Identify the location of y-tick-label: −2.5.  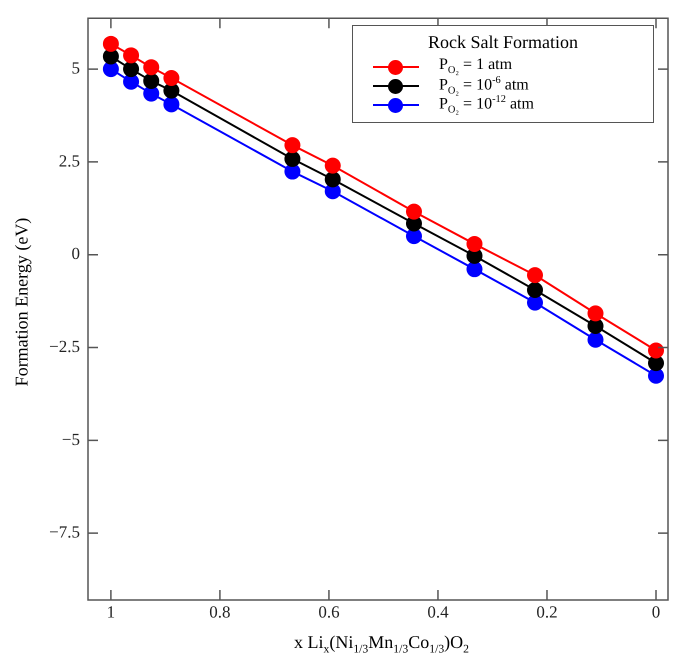
(64, 346).